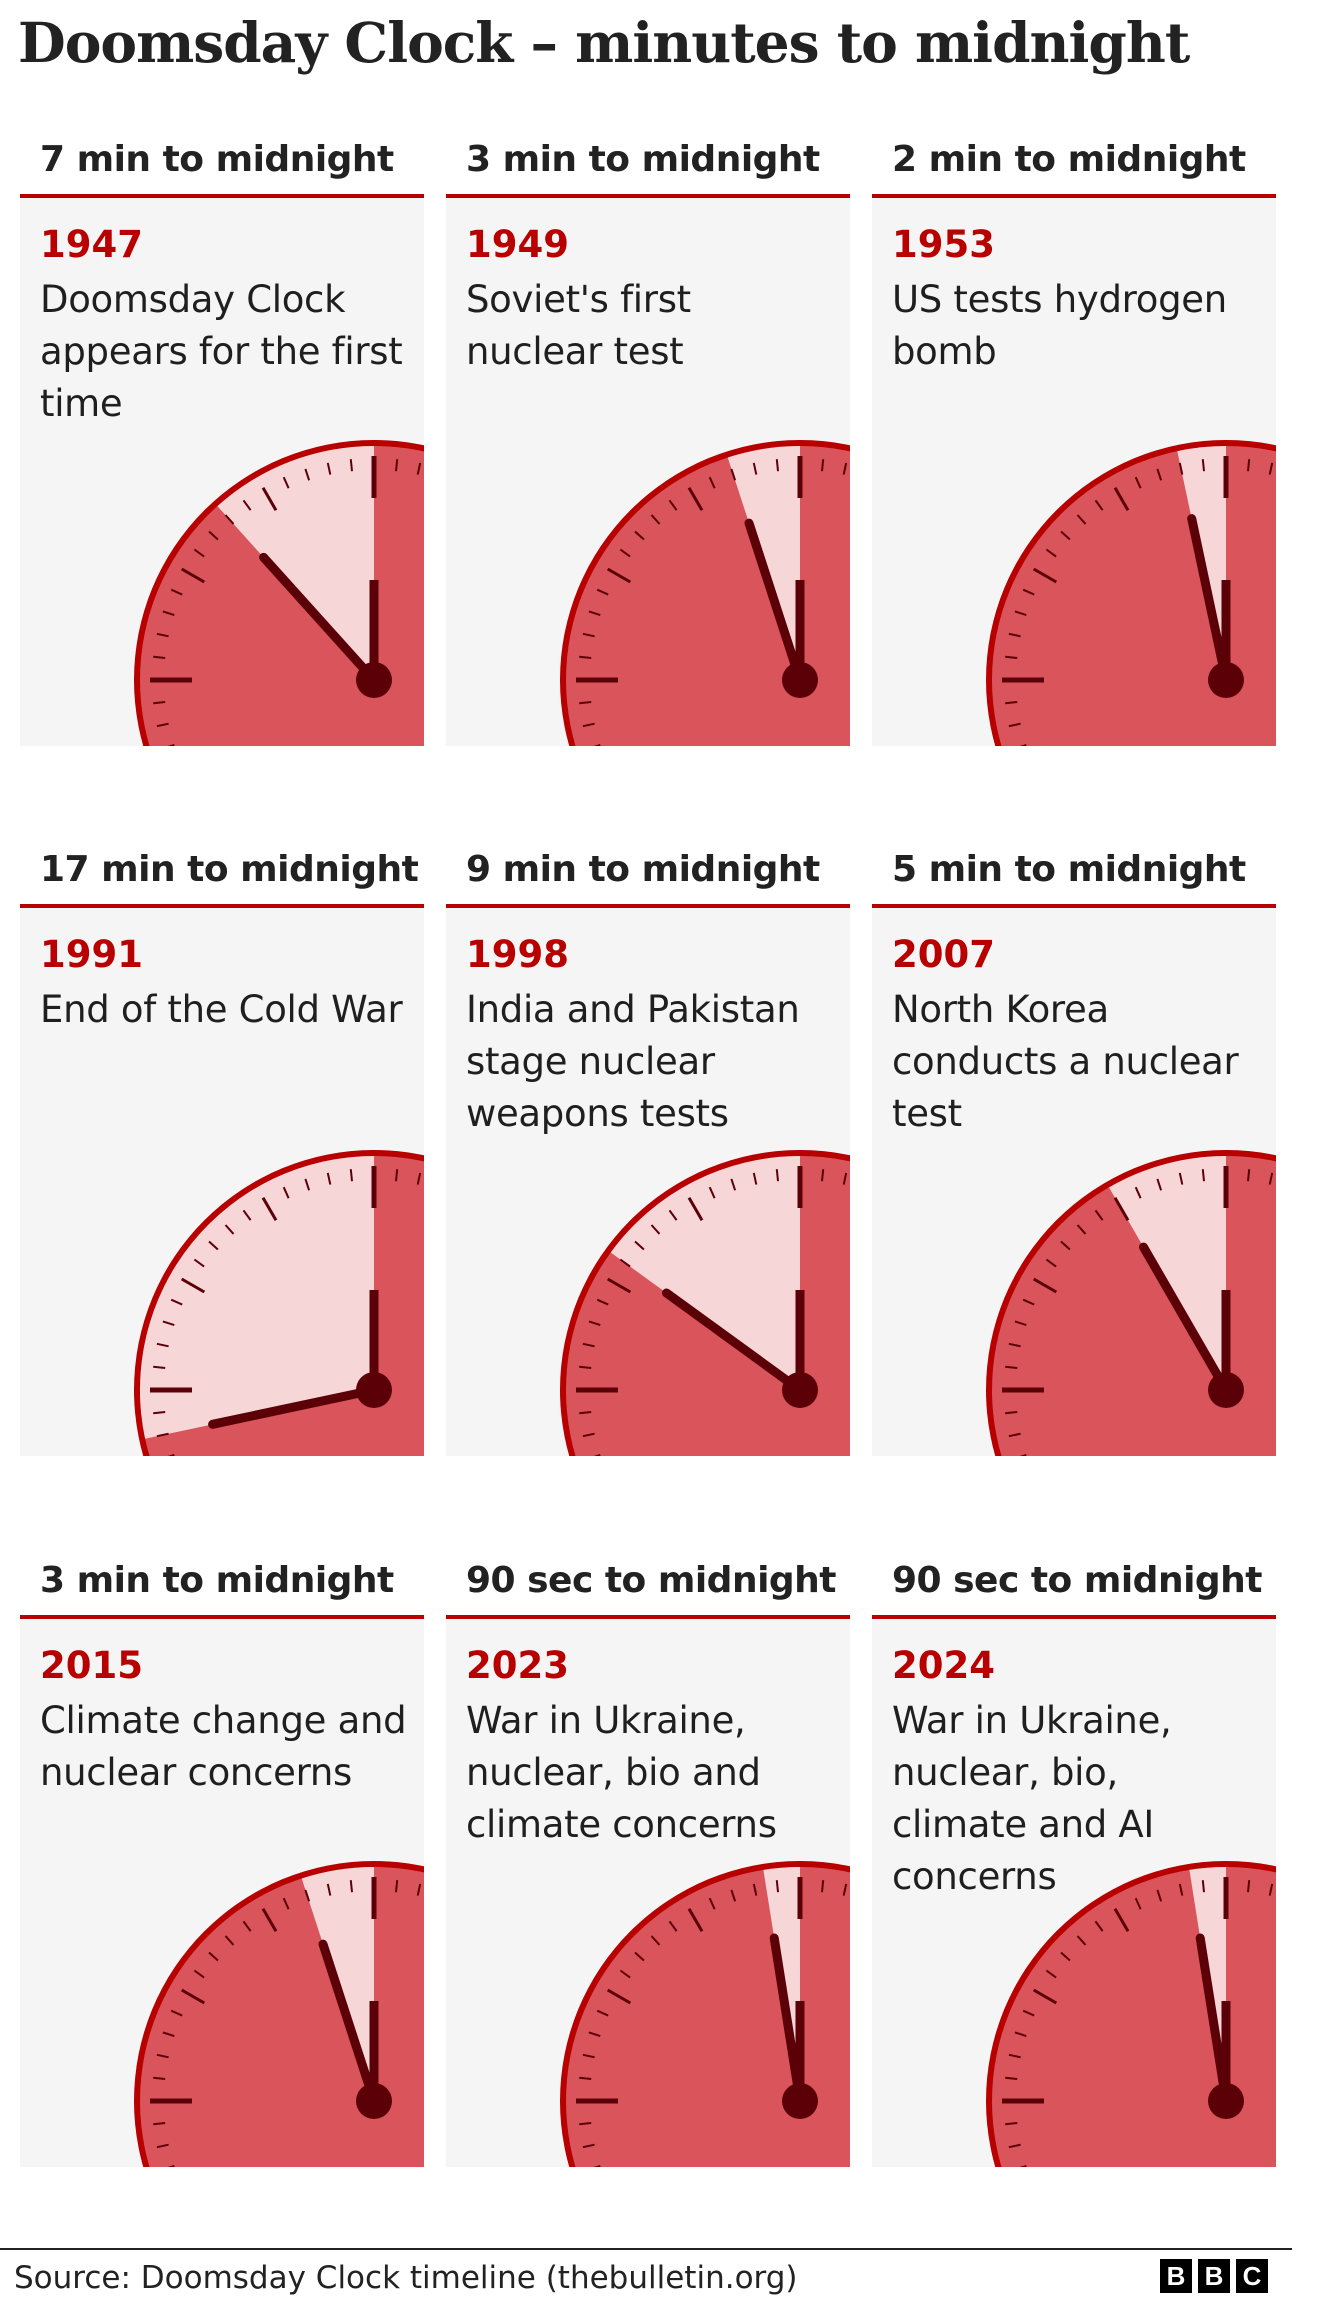 This screenshot has height=2302, width=1338. What do you see at coordinates (1214, 2276) in the screenshot?
I see `bbc-logo: B B C` at bounding box center [1214, 2276].